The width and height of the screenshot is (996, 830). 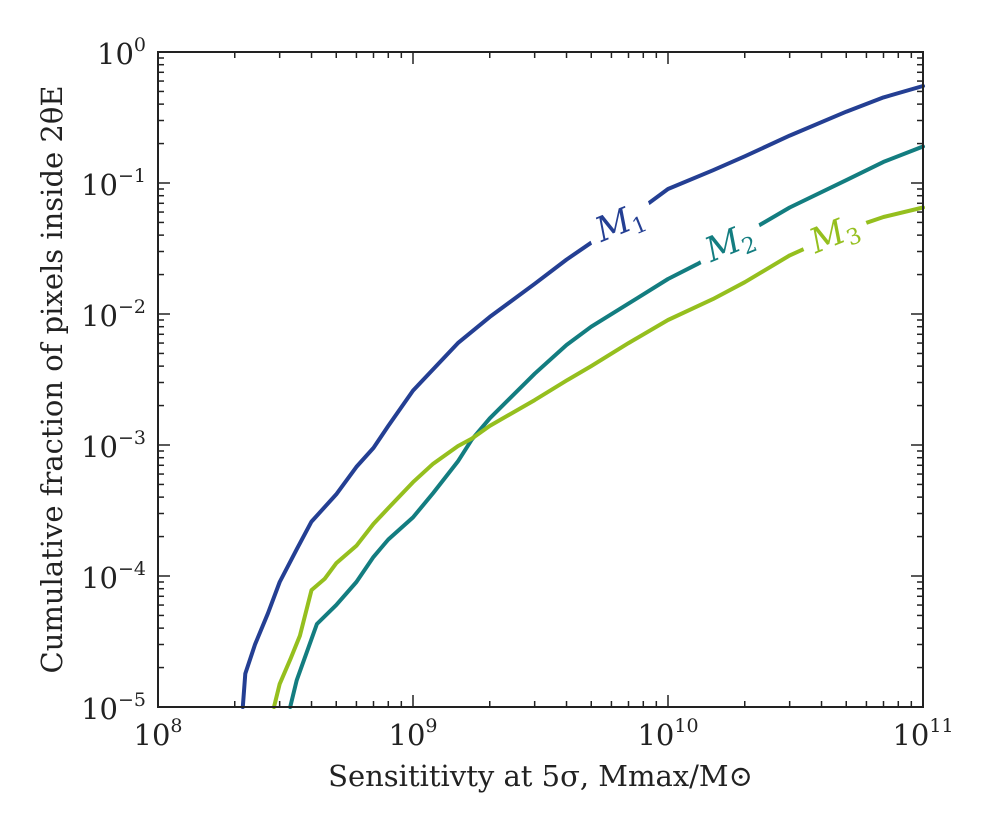 What do you see at coordinates (113, 707) in the screenshot?
I see `y-tick-label: 10⁻⁵` at bounding box center [113, 707].